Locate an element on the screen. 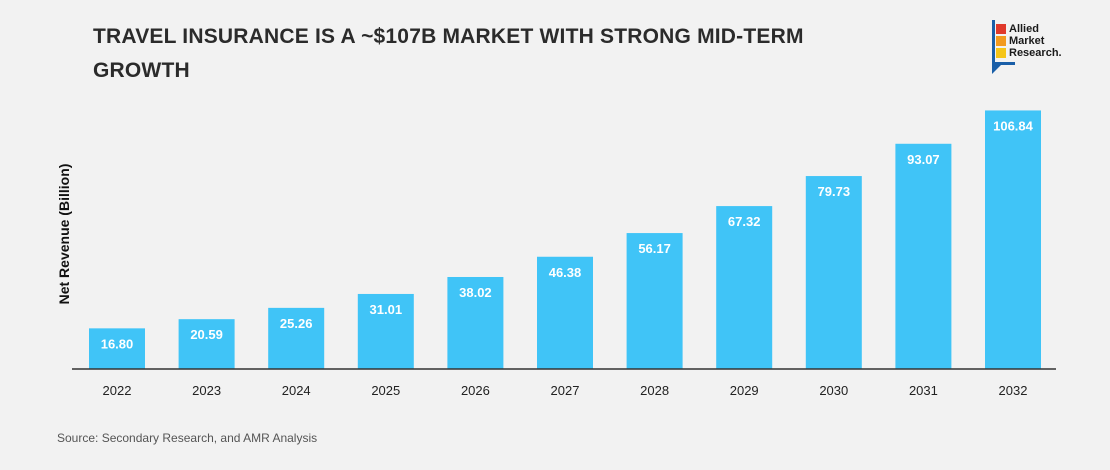 The image size is (1110, 470). x-tick-label: 2027 is located at coordinates (565, 390).